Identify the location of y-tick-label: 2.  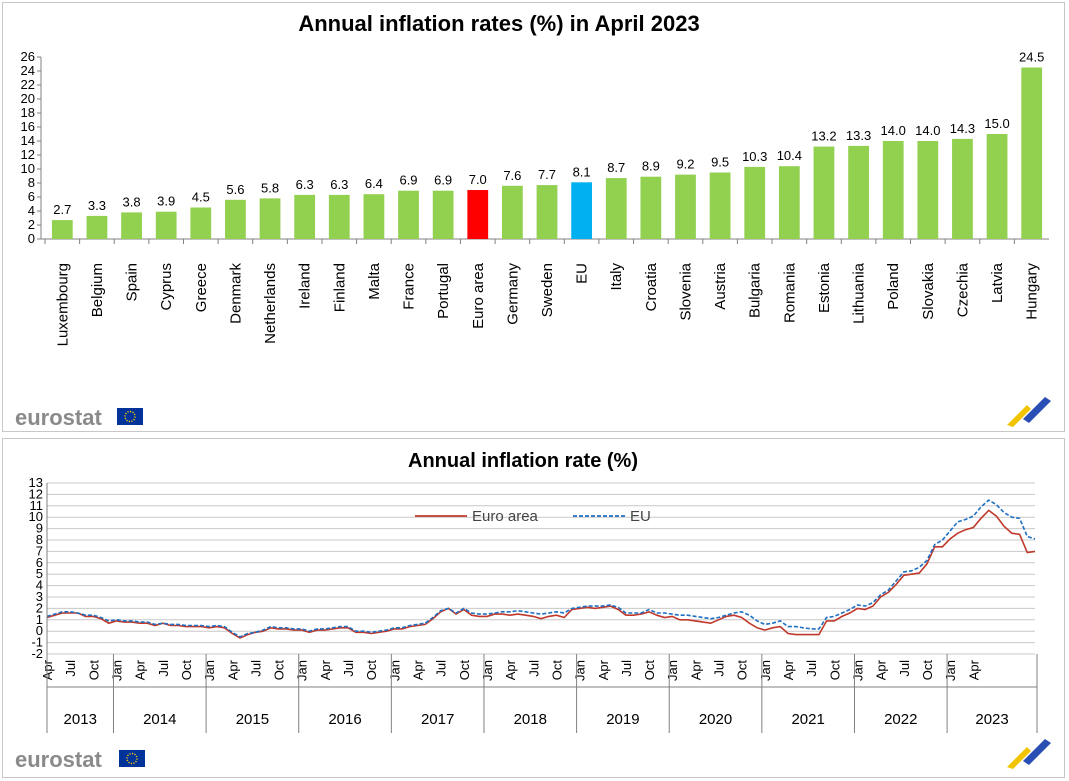
(39, 607).